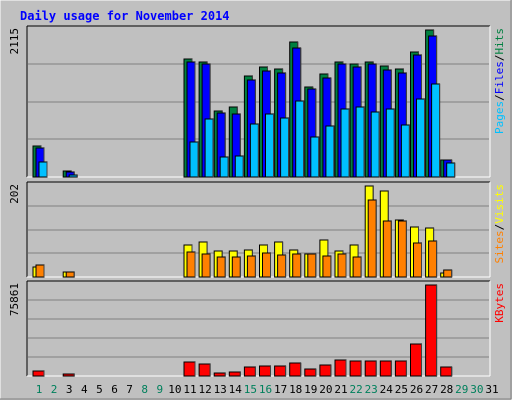  What do you see at coordinates (491, 389) in the screenshot?
I see `x-tick-label-31: 31` at bounding box center [491, 389].